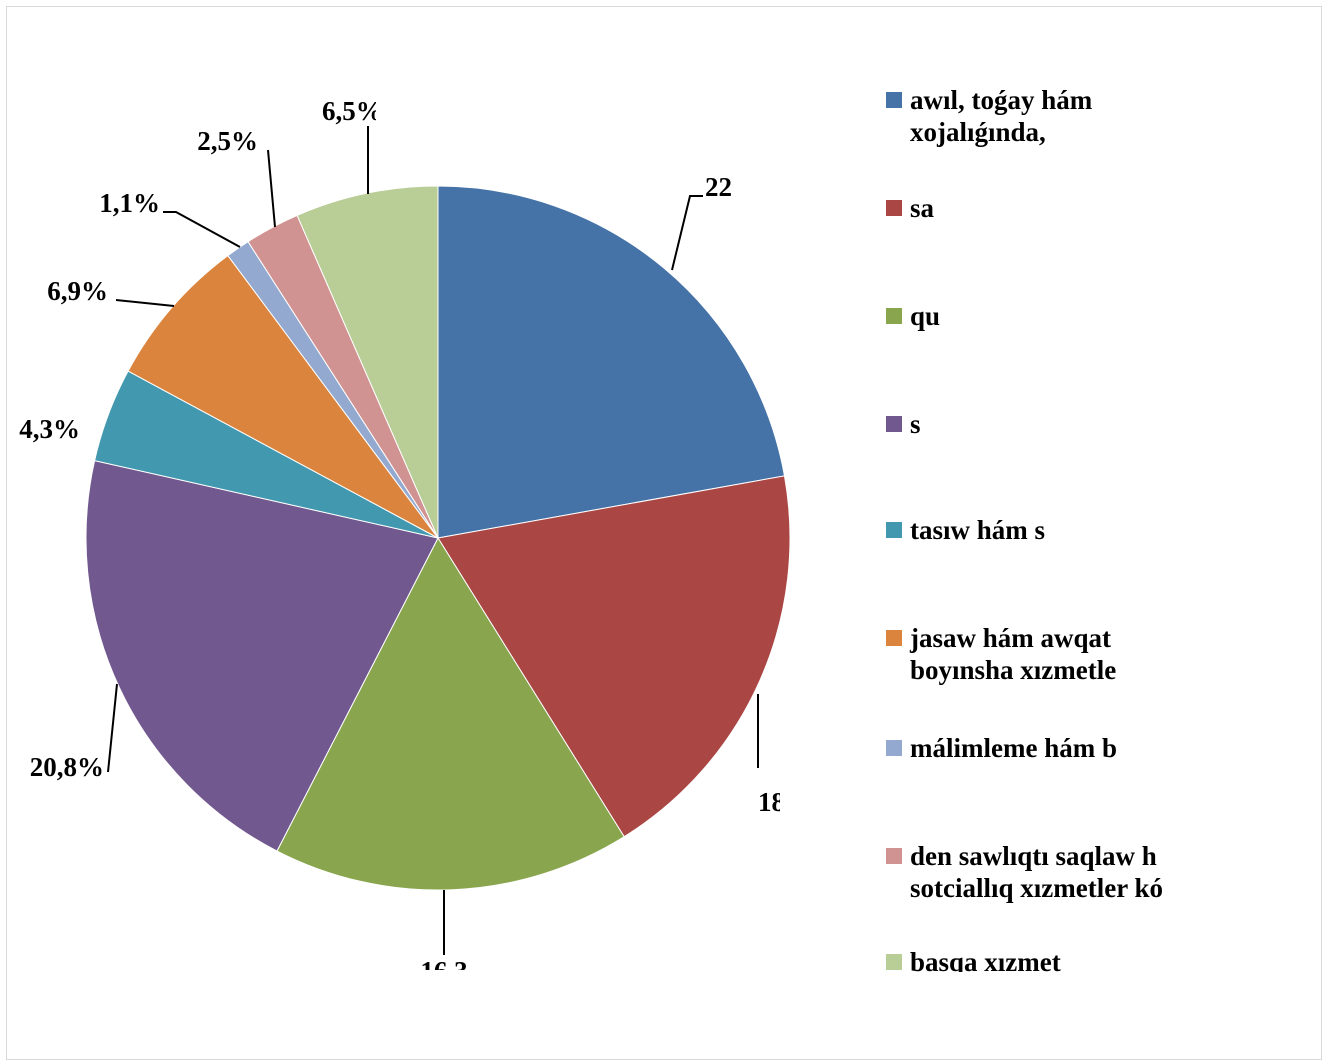 The height and width of the screenshot is (1064, 1329). I want to click on legend-item-5: tasıw hám s, so click(965, 530).